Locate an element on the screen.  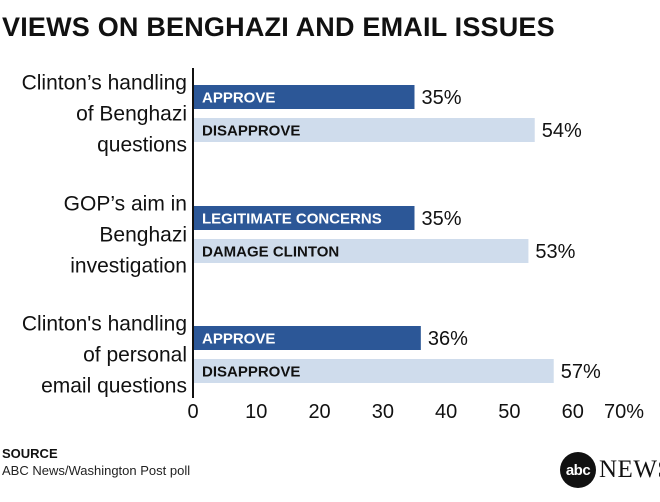
abc-news-logo: abc NEWS is located at coordinates (610, 470).